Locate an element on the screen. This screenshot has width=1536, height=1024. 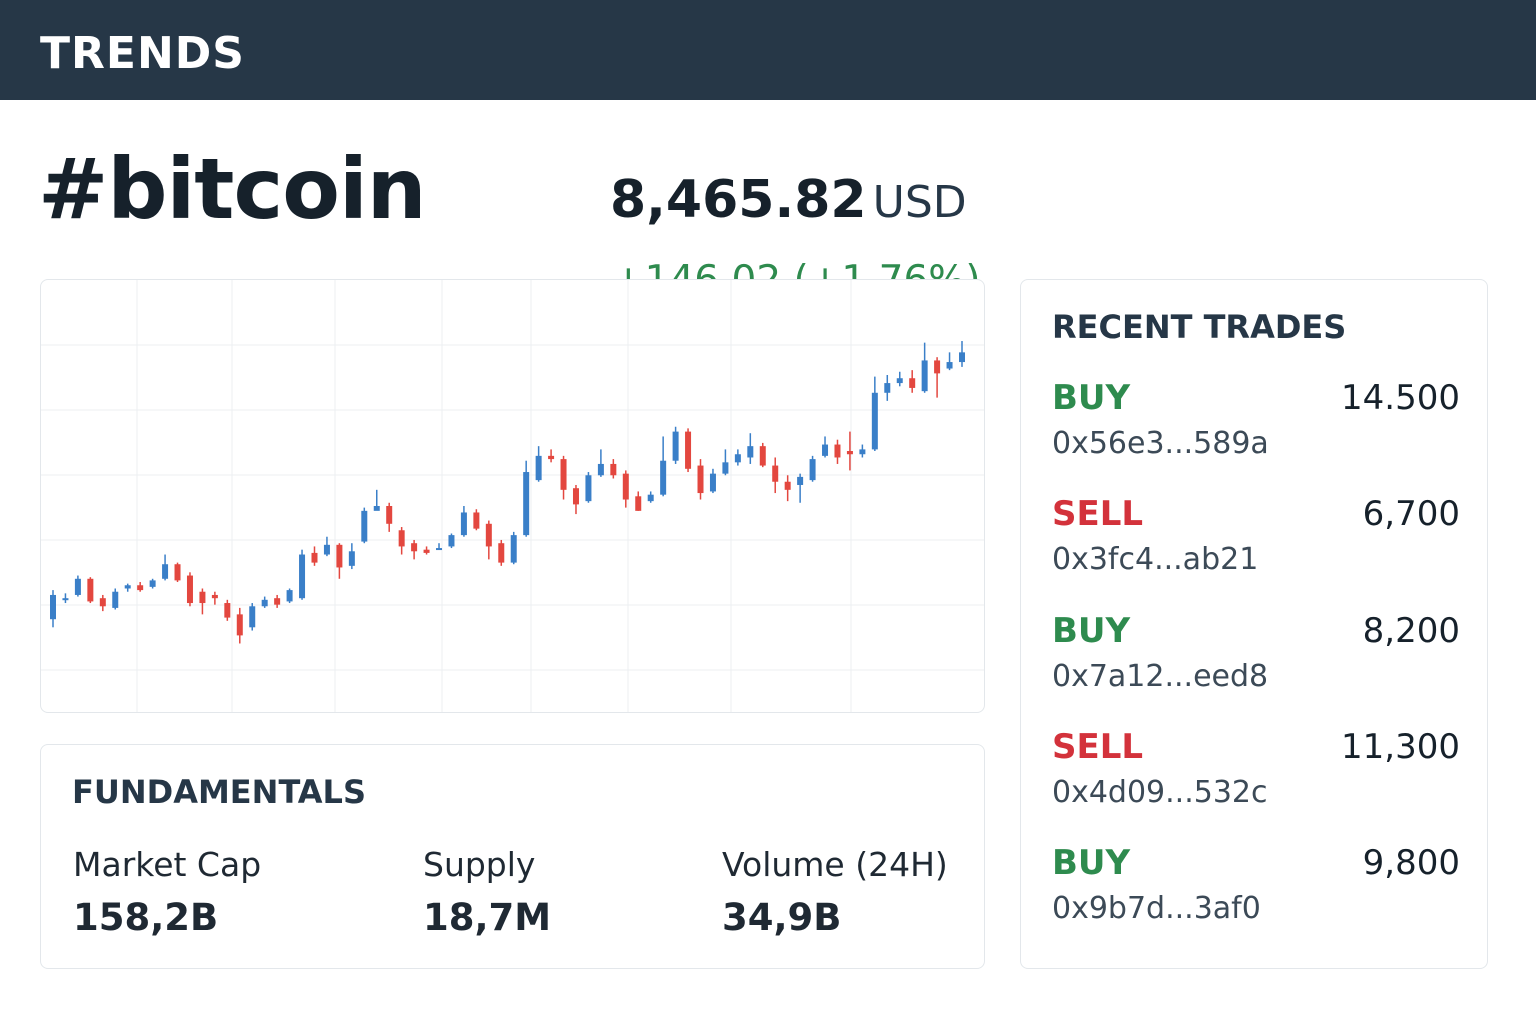
fundamental-supply: Supply 18,7M is located at coordinates (487, 892).